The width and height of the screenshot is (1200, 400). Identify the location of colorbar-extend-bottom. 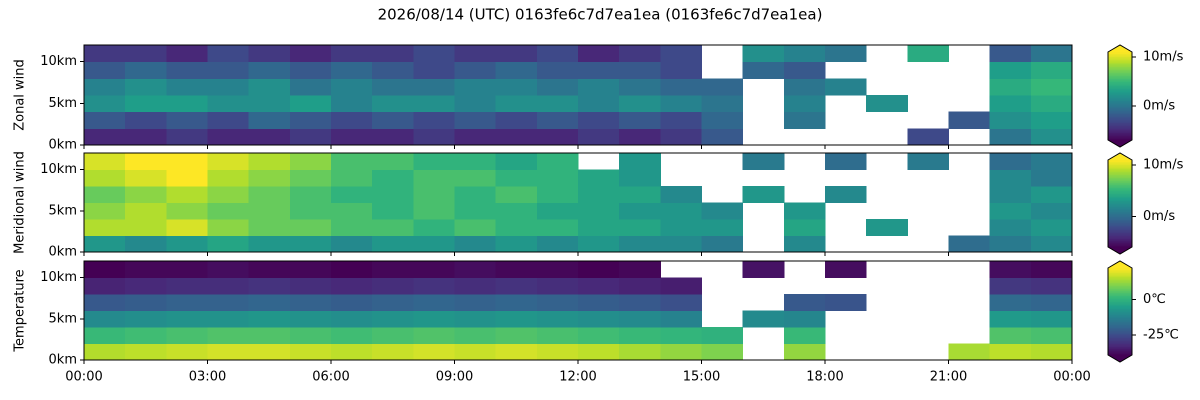
(1120, 250).